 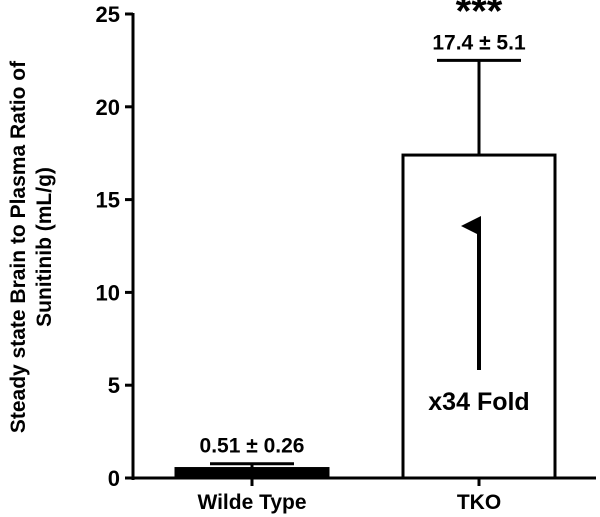 What do you see at coordinates (251, 502) in the screenshot?
I see `x-tick-label: Wilde Type` at bounding box center [251, 502].